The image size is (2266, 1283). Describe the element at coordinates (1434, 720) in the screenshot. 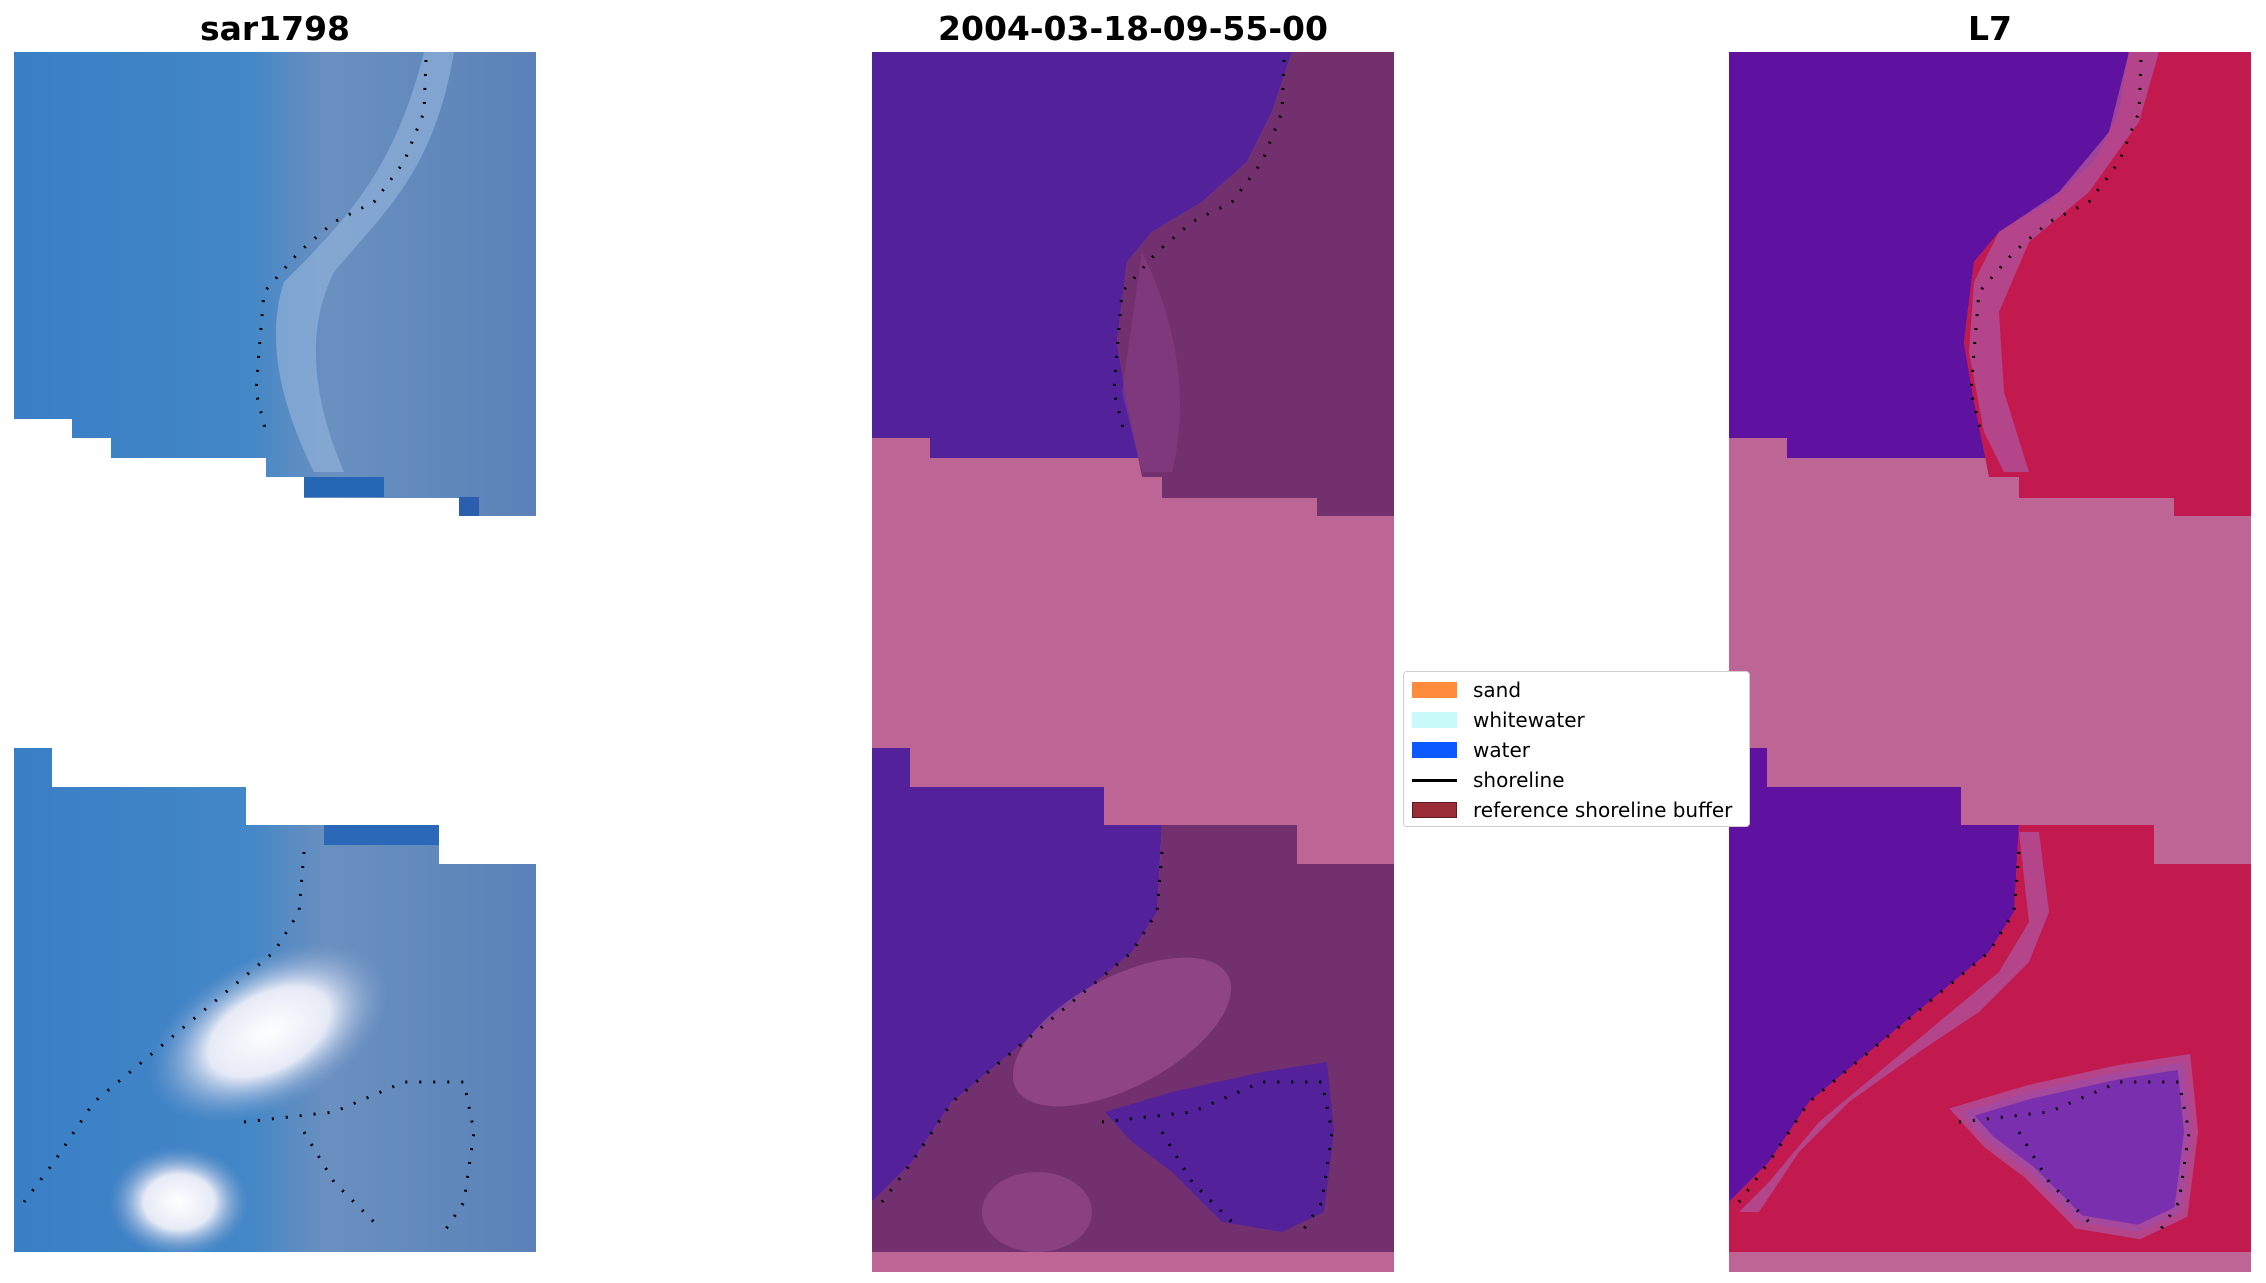

I see `whitewater-swatch-icon` at that location.